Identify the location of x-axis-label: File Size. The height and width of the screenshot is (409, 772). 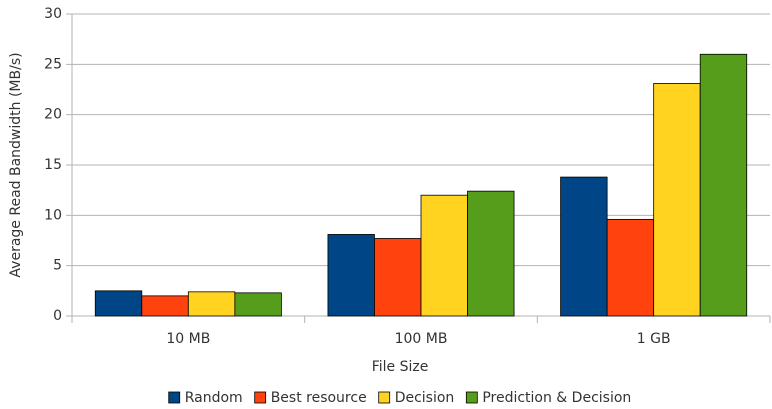
(400, 367).